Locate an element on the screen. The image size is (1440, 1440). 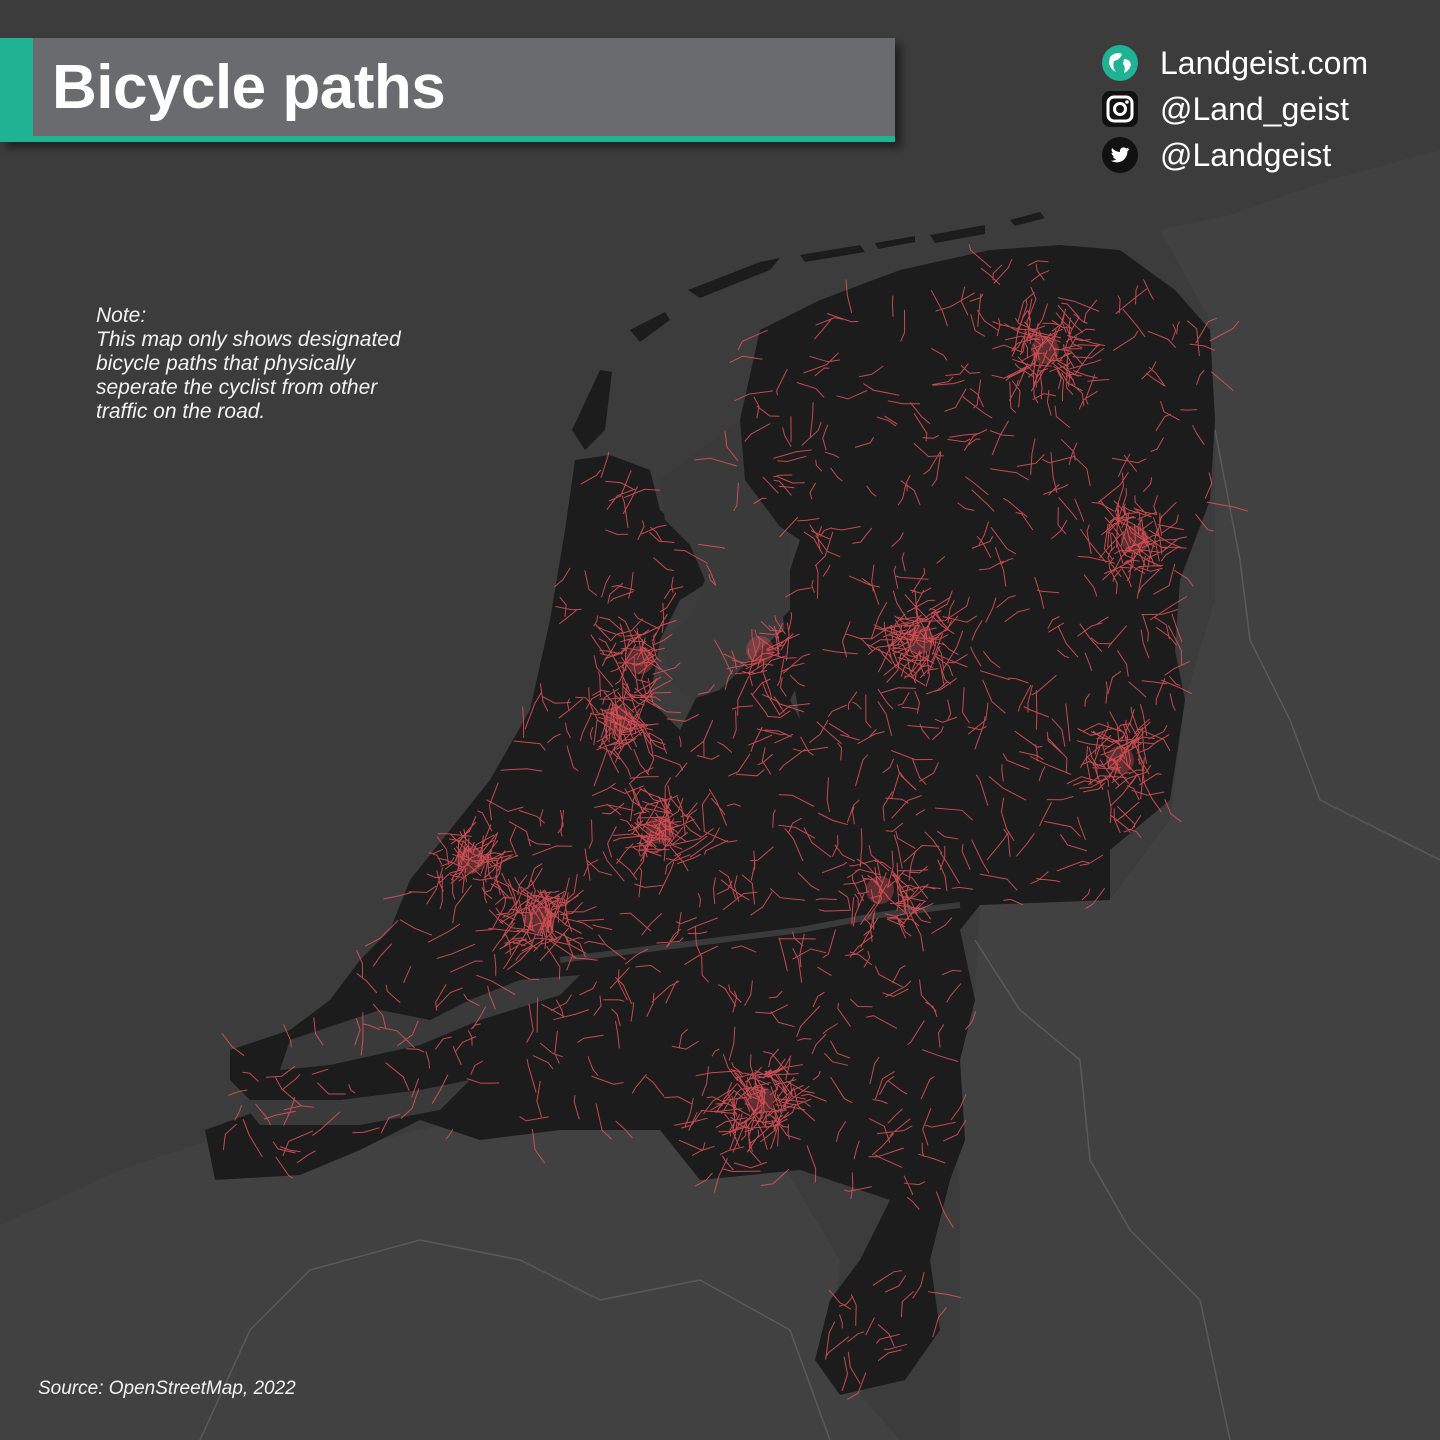
twitter-handle: @Landgeist is located at coordinates (1246, 154).